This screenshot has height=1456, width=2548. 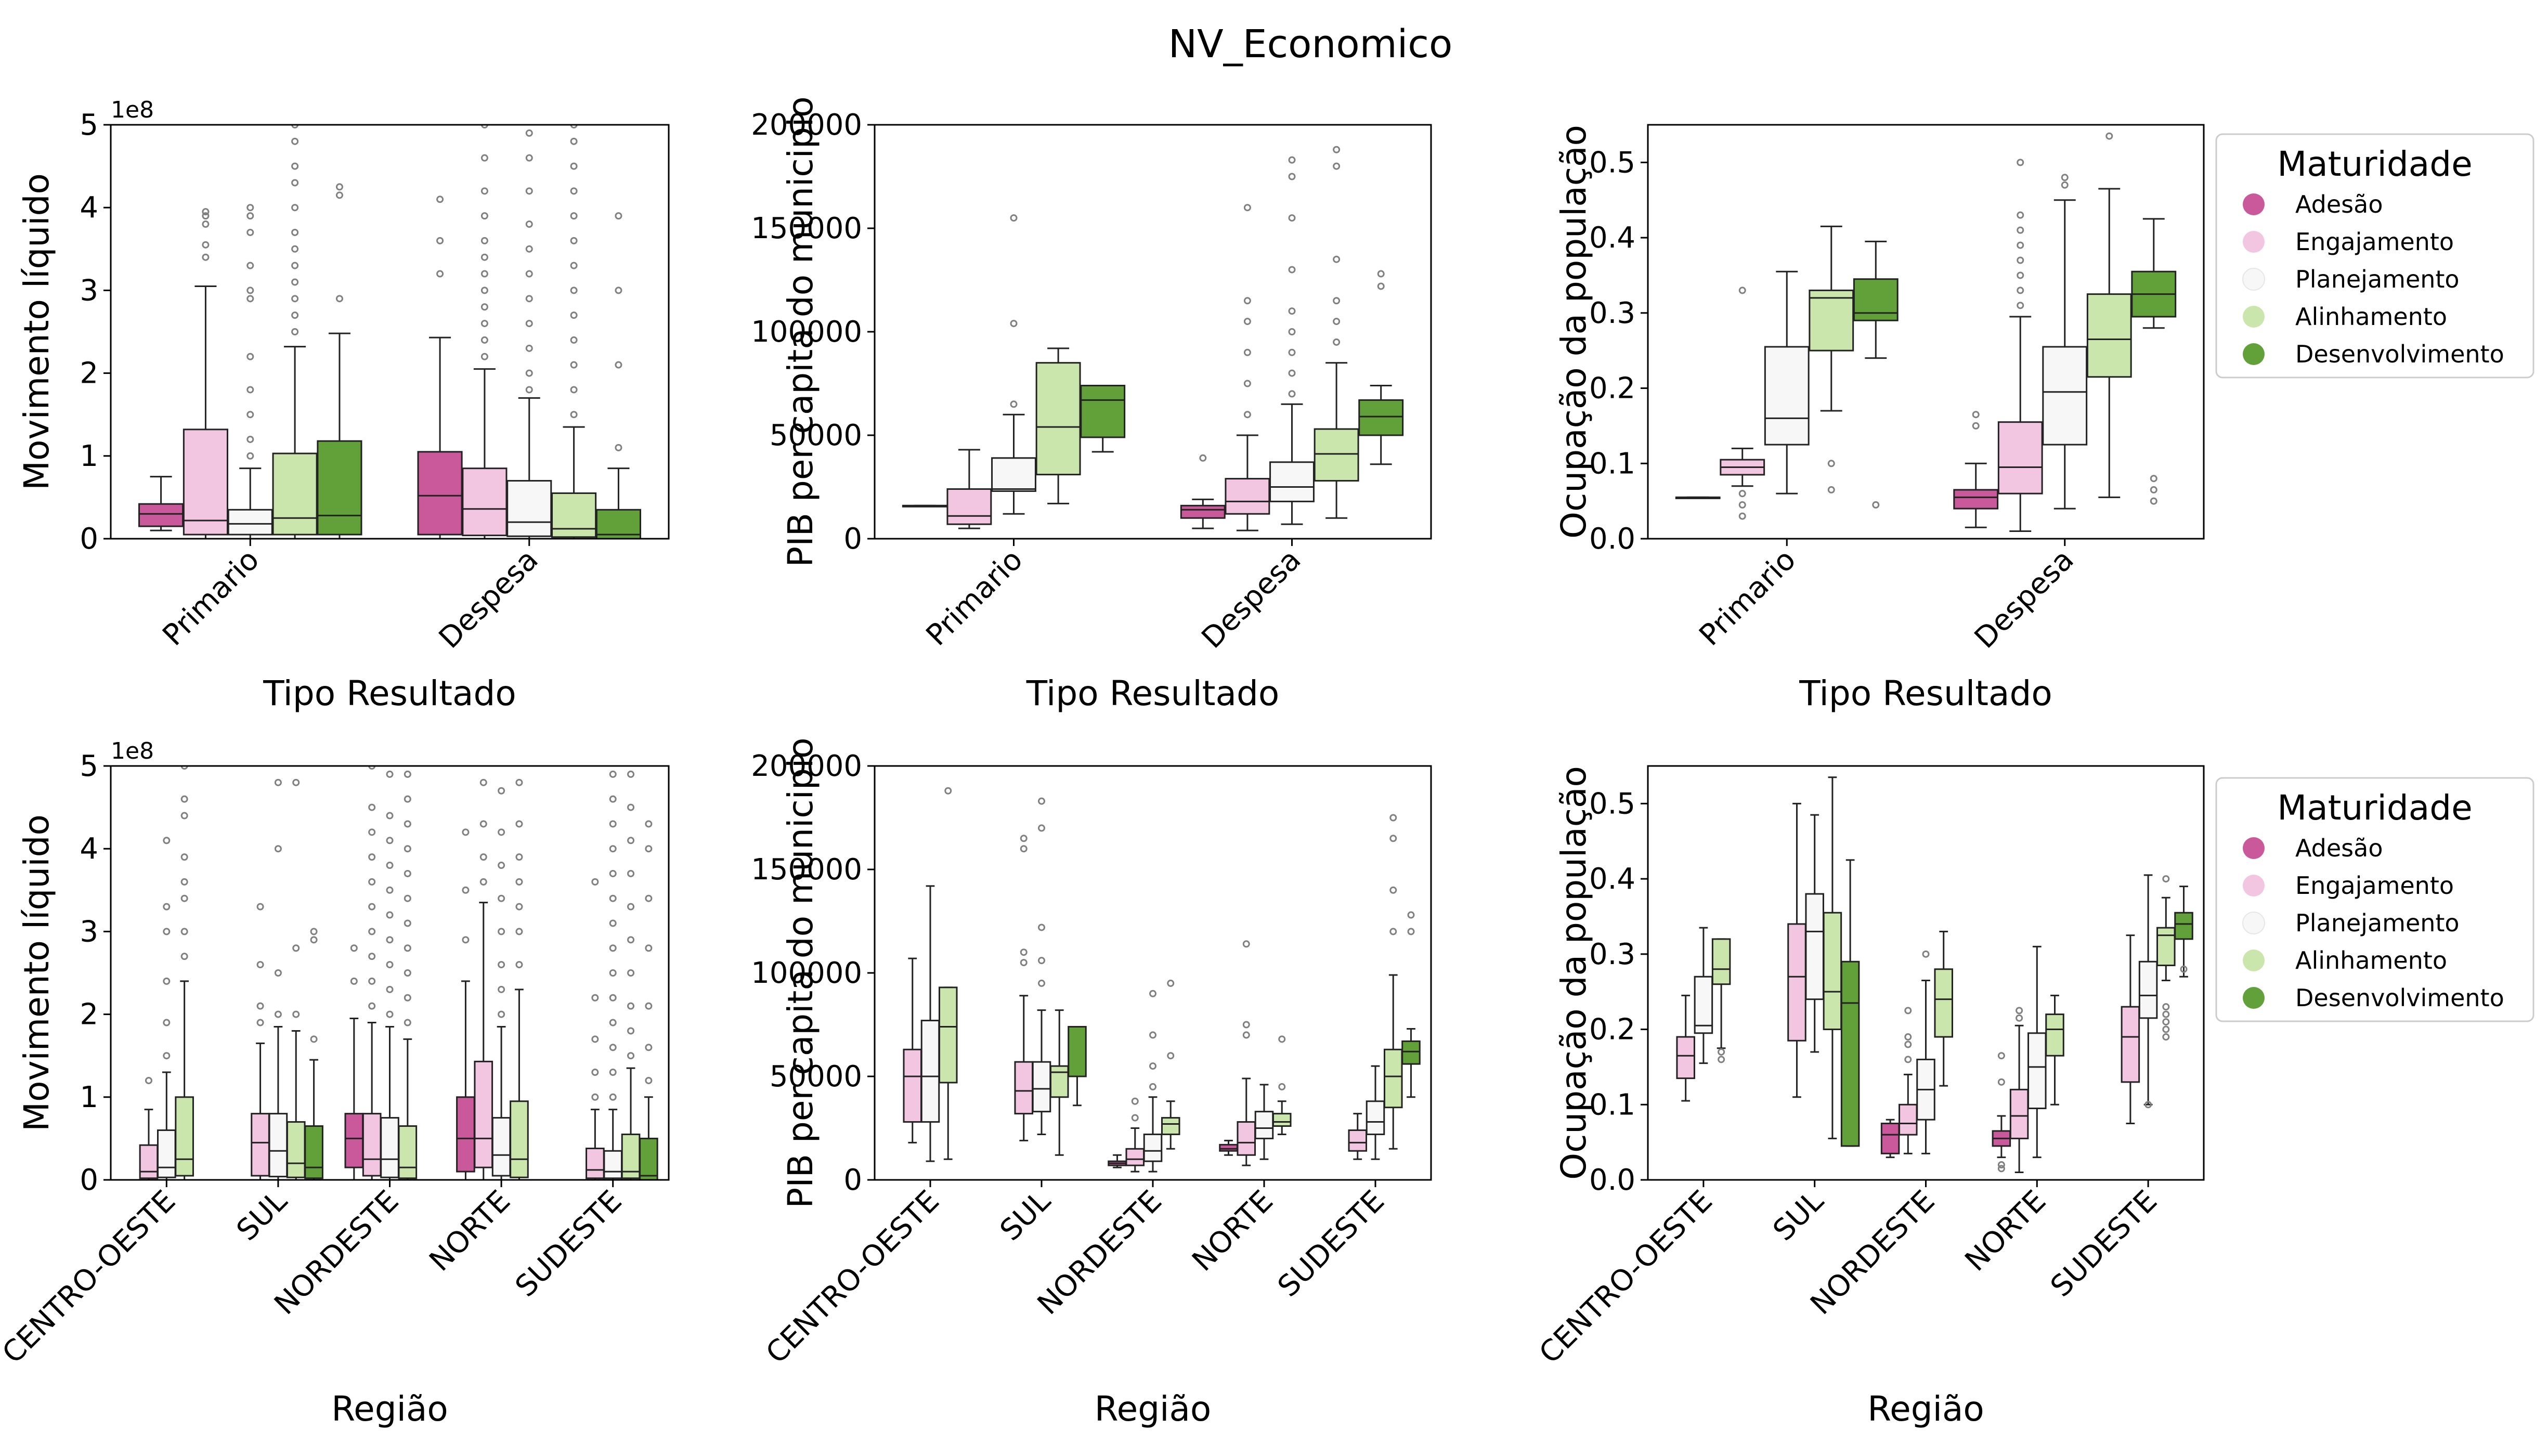 What do you see at coordinates (2130, 1029) in the screenshot?
I see `box-sudeste-engajamento` at bounding box center [2130, 1029].